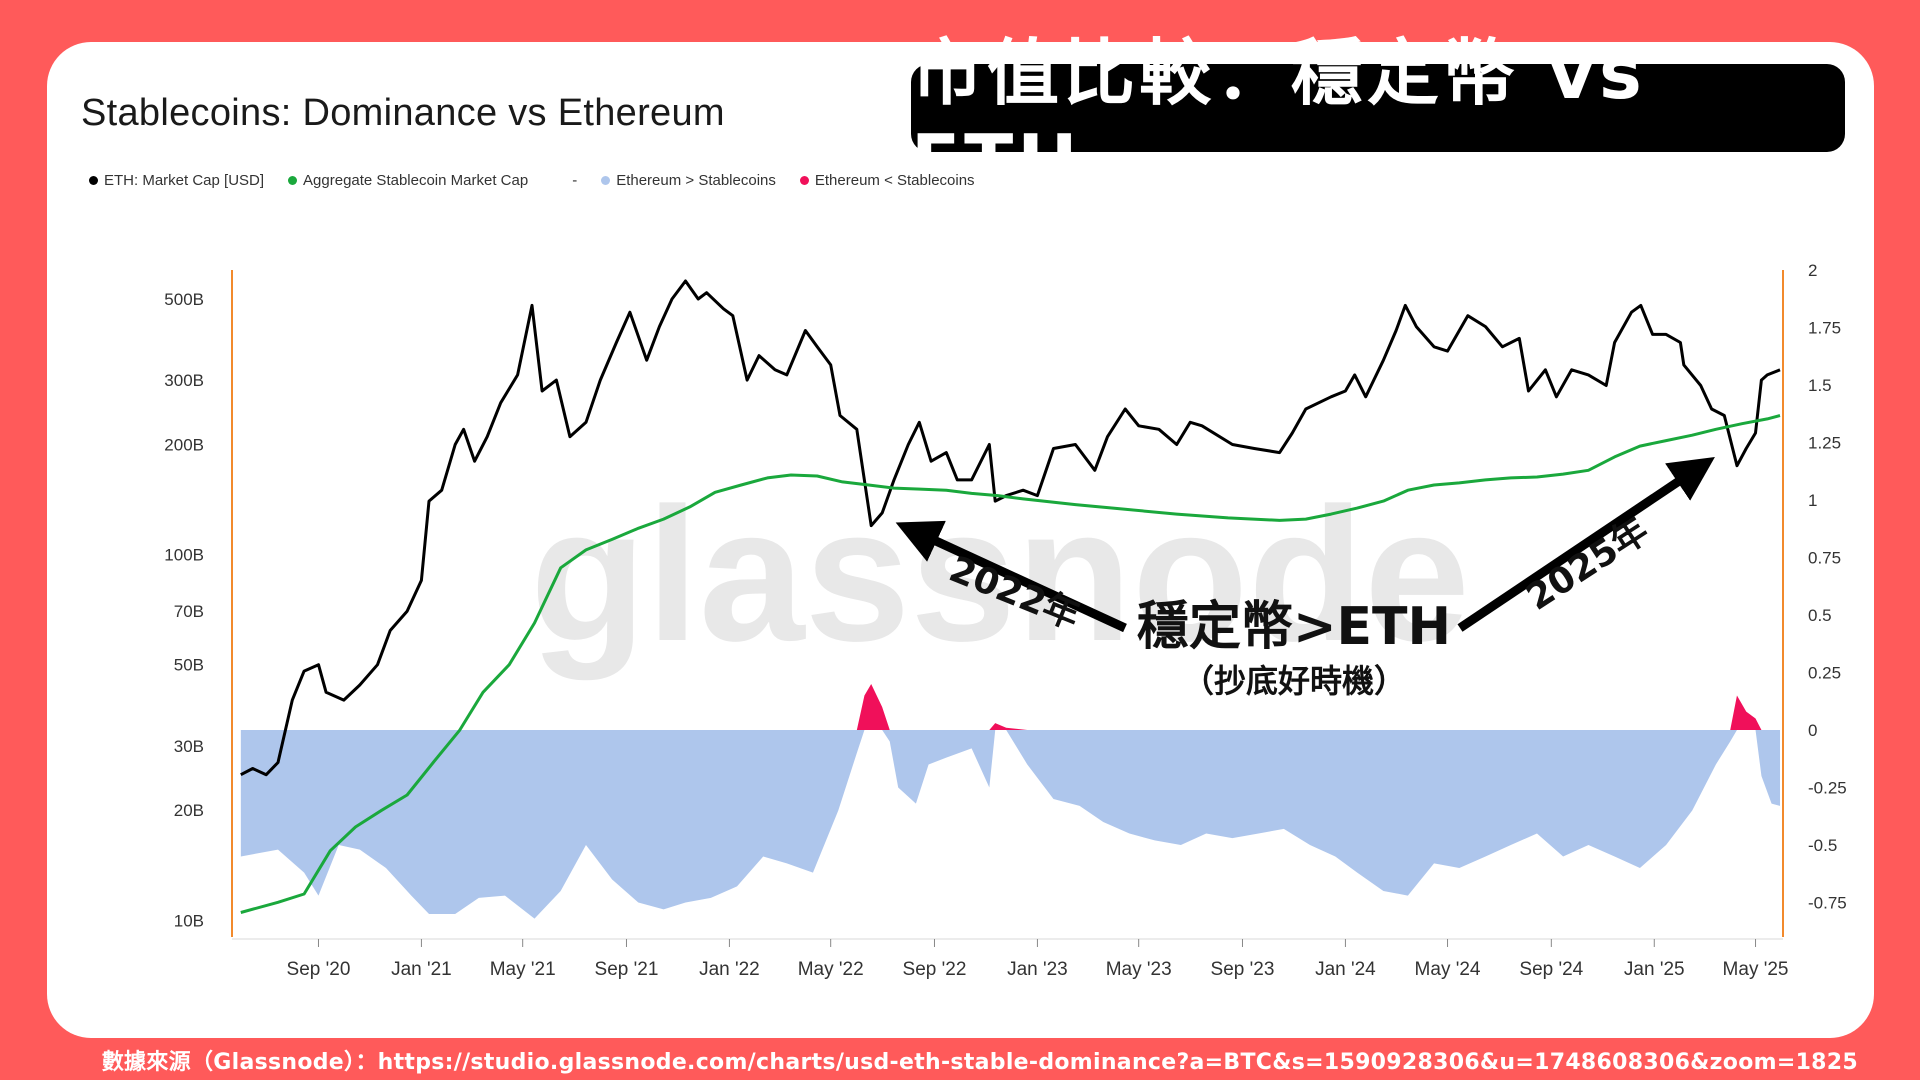 This screenshot has width=1920, height=1080. Describe the element at coordinates (184, 180) in the screenshot. I see `legend-label: ETH: Market Cap [USD]` at that location.